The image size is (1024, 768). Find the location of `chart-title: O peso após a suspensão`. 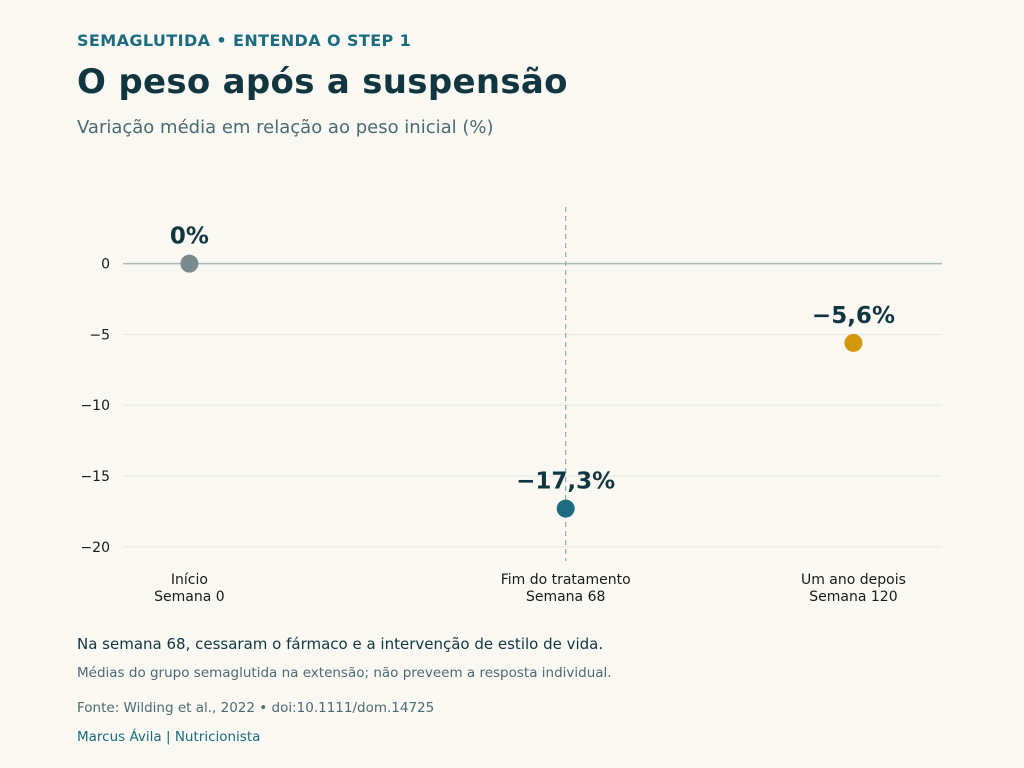

chart-title: O peso após a suspensão is located at coordinates (322, 82).